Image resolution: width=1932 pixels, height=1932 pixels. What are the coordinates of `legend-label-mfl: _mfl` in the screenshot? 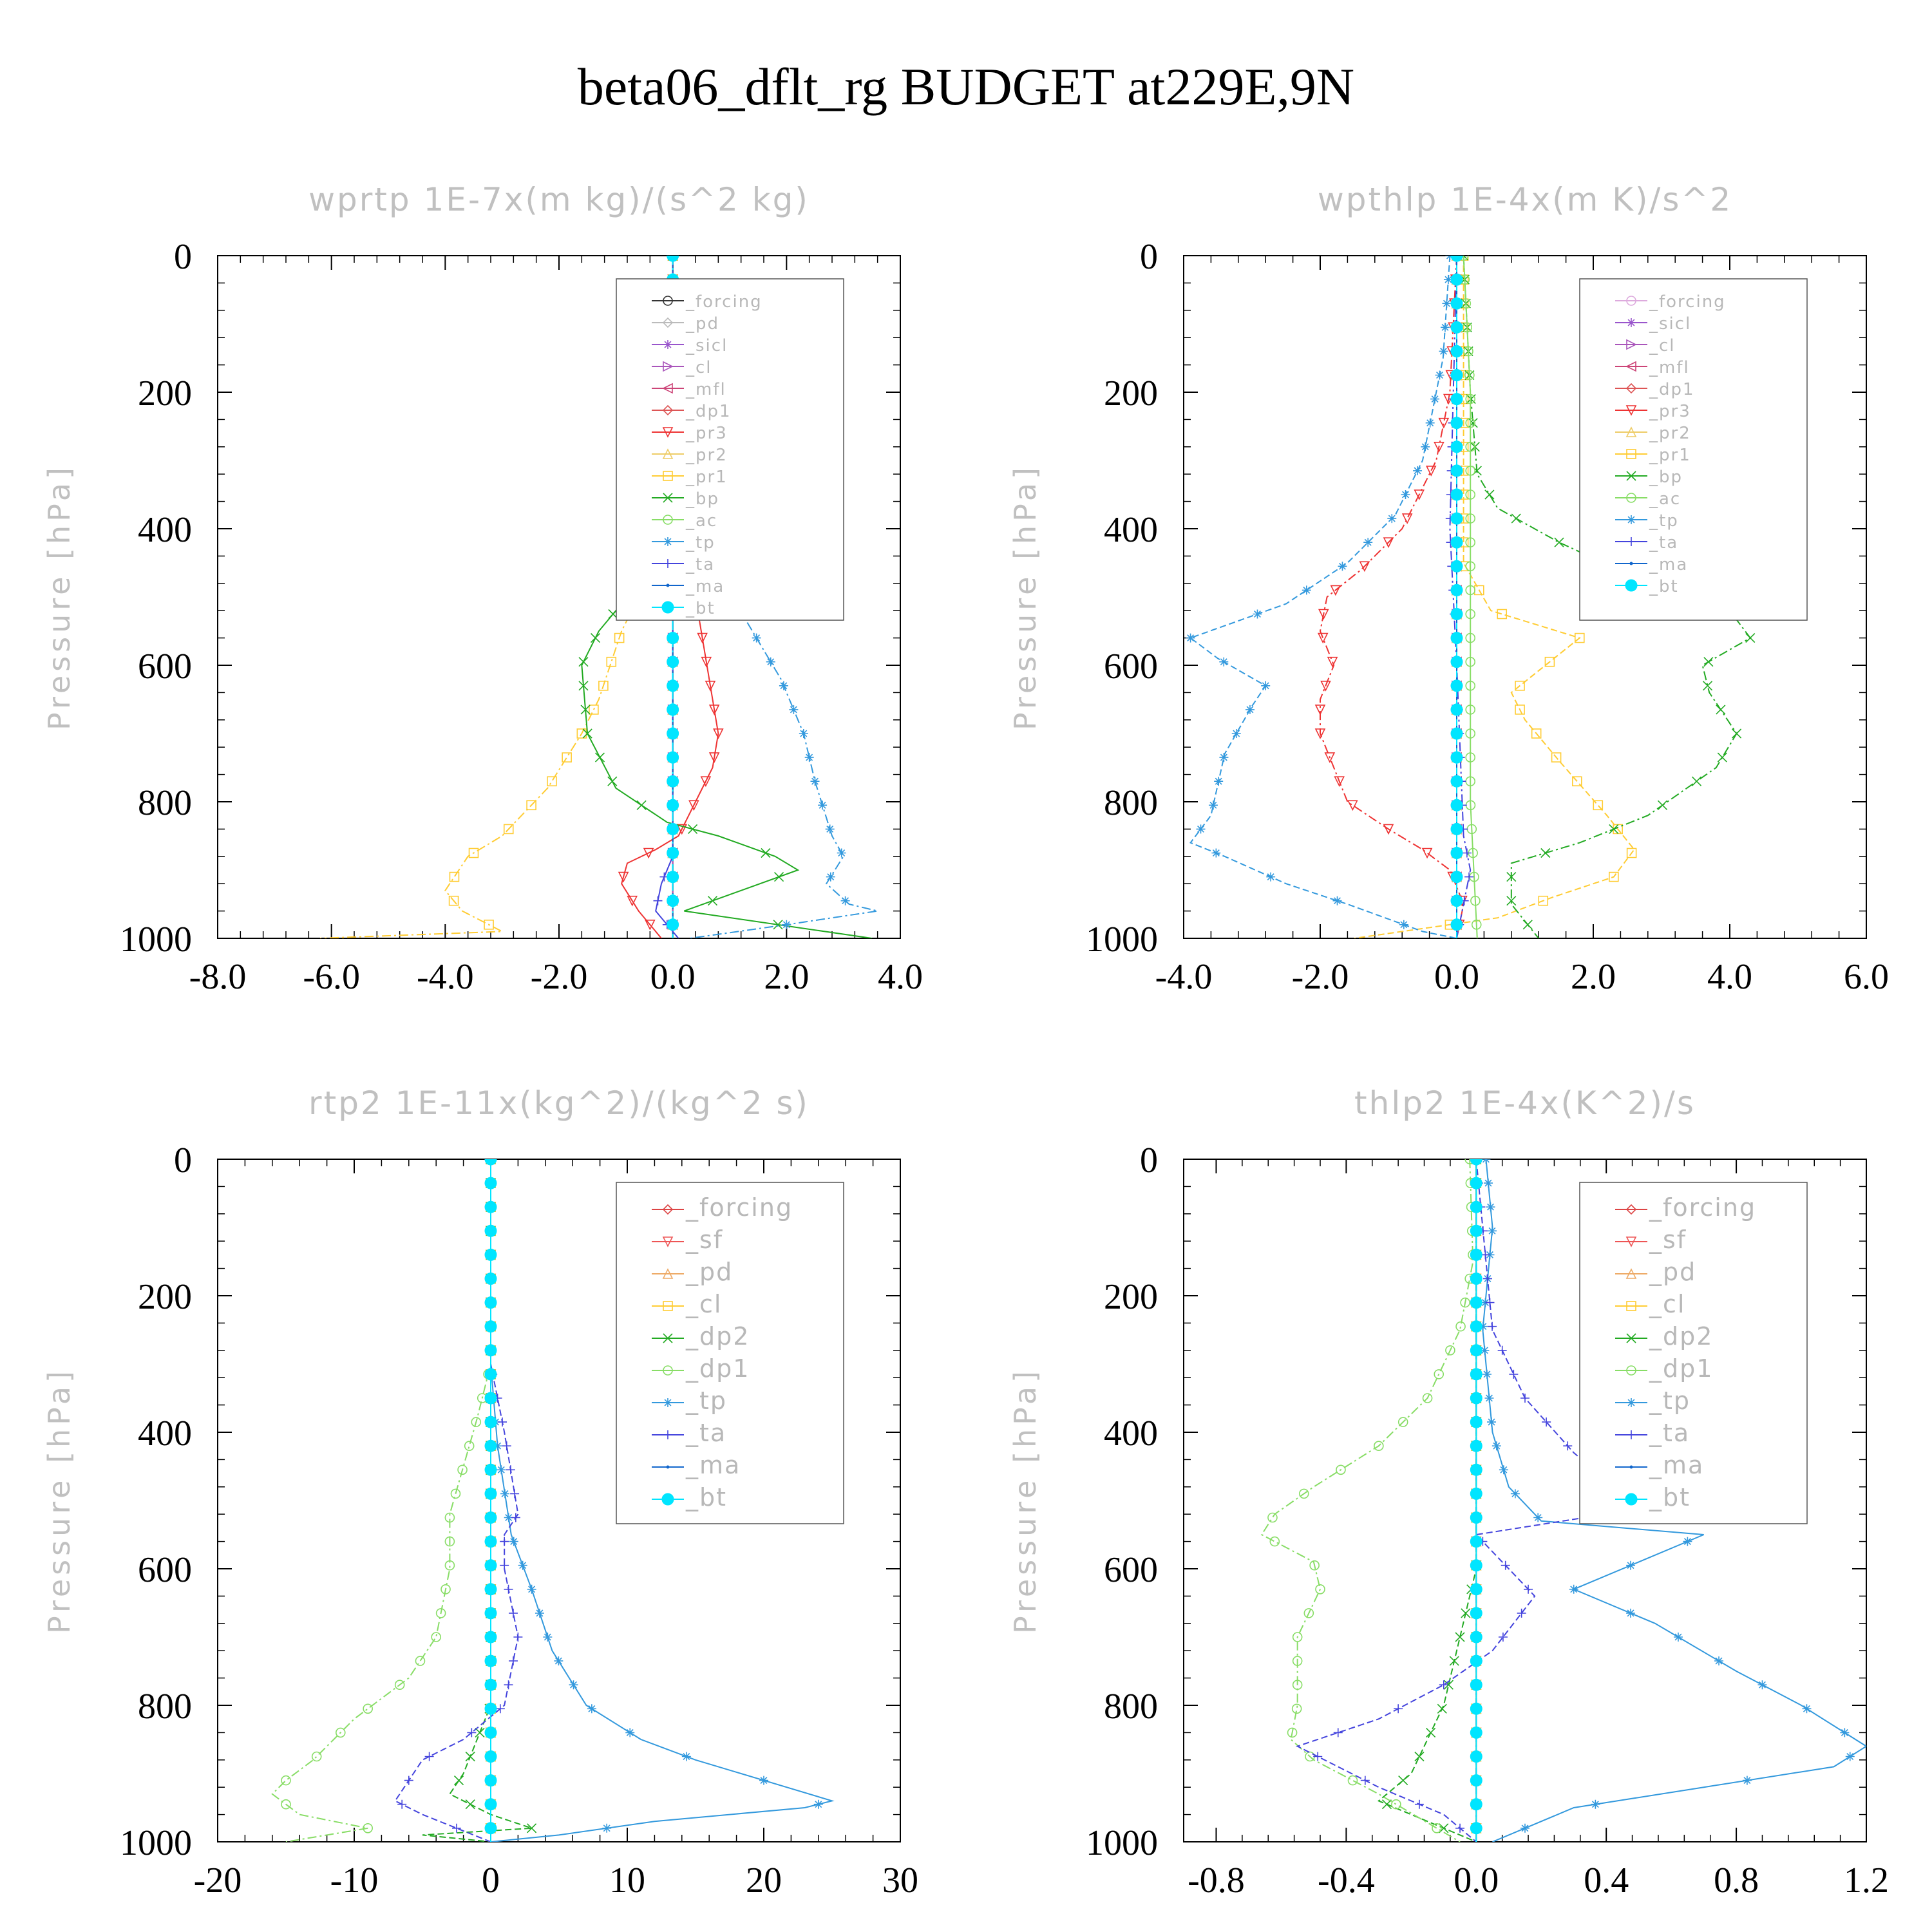 It's located at (1669, 367).